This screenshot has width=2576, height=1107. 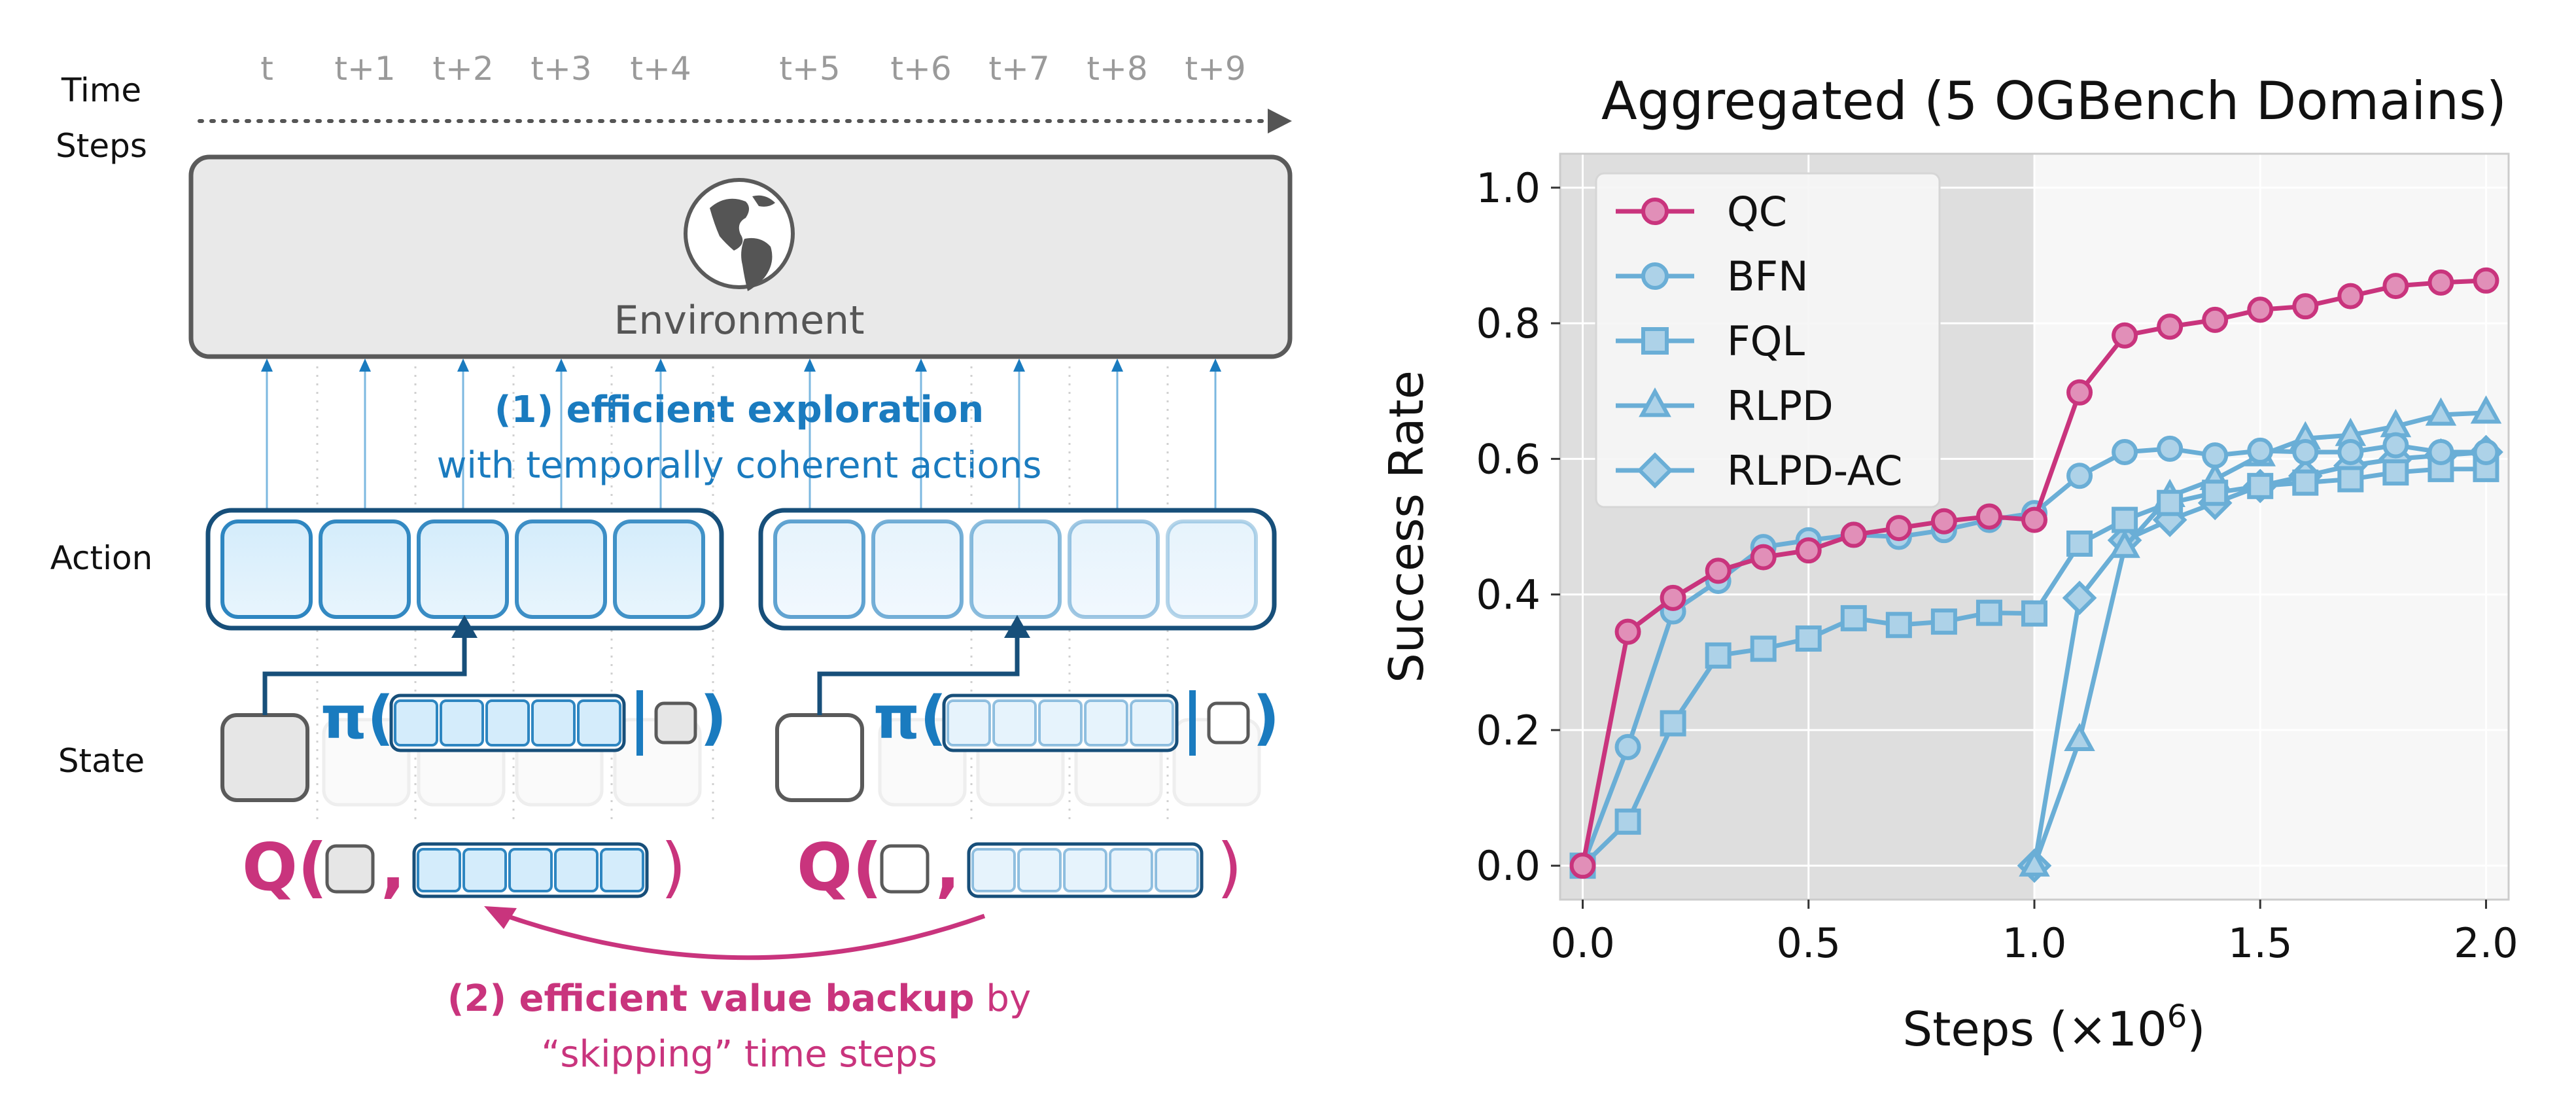 What do you see at coordinates (1229, 867) in the screenshot?
I see `q-close-2: )` at bounding box center [1229, 867].